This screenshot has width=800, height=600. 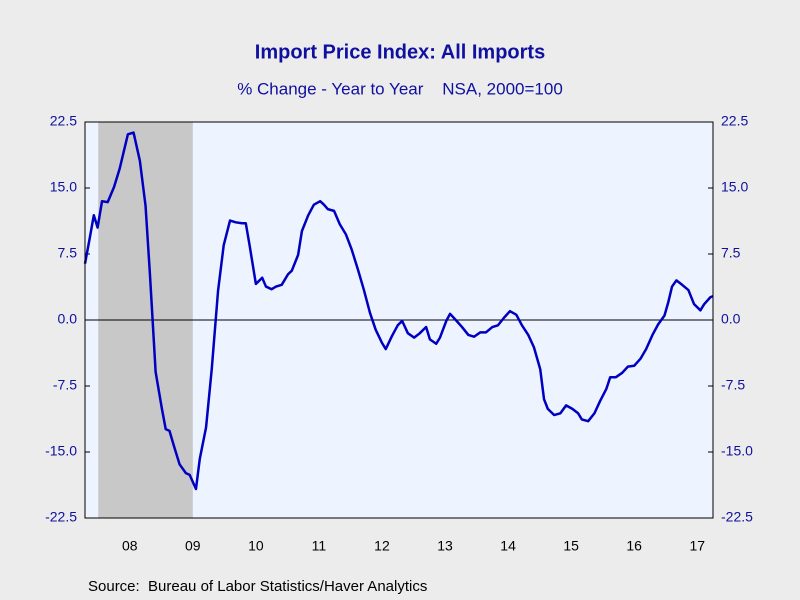 What do you see at coordinates (68, 253) in the screenshot?
I see `y-tick-label: 7.5` at bounding box center [68, 253].